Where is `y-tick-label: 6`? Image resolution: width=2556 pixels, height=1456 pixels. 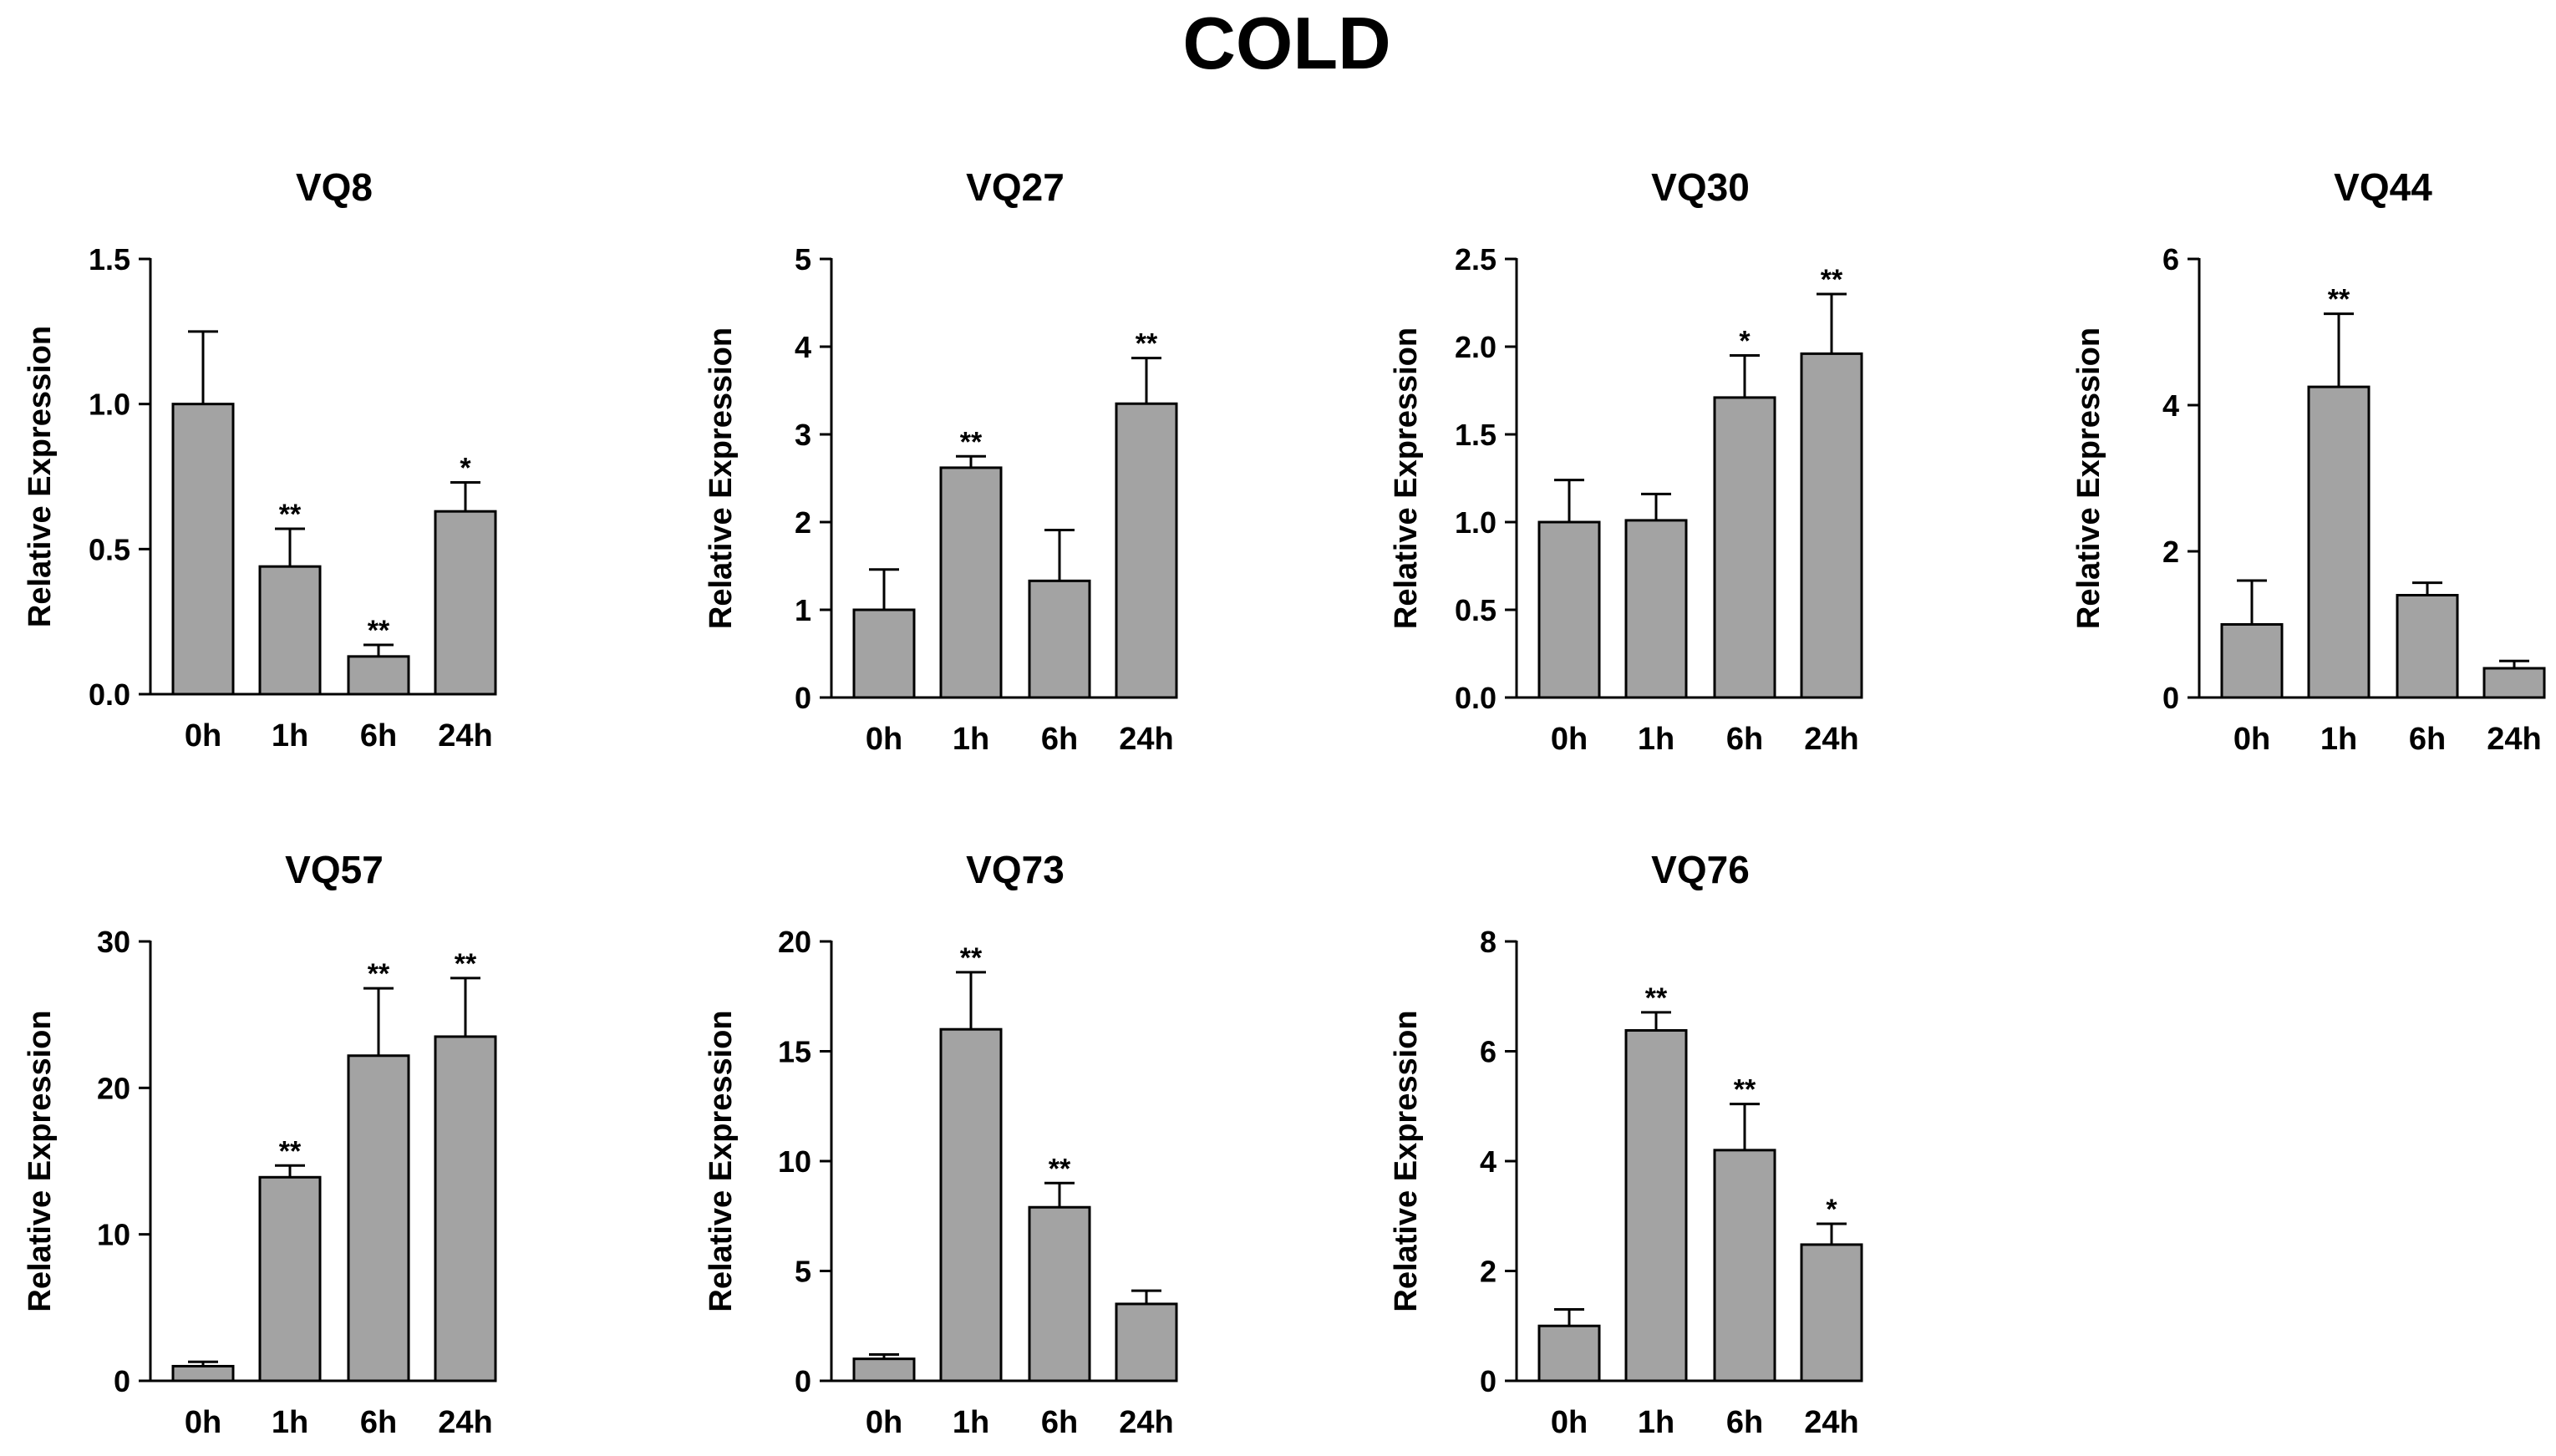 y-tick-label: 6 is located at coordinates (2170, 259).